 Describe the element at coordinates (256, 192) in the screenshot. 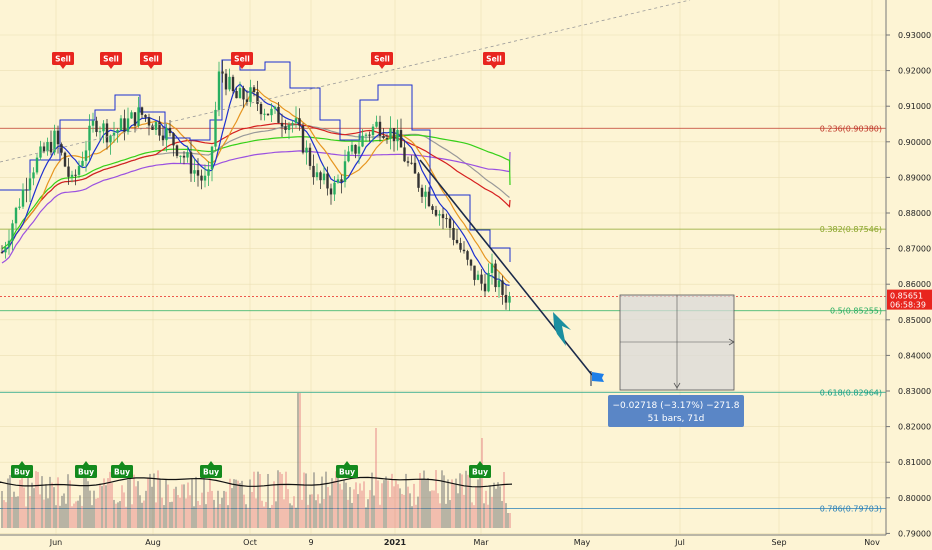

I see `ma-green-line` at that location.